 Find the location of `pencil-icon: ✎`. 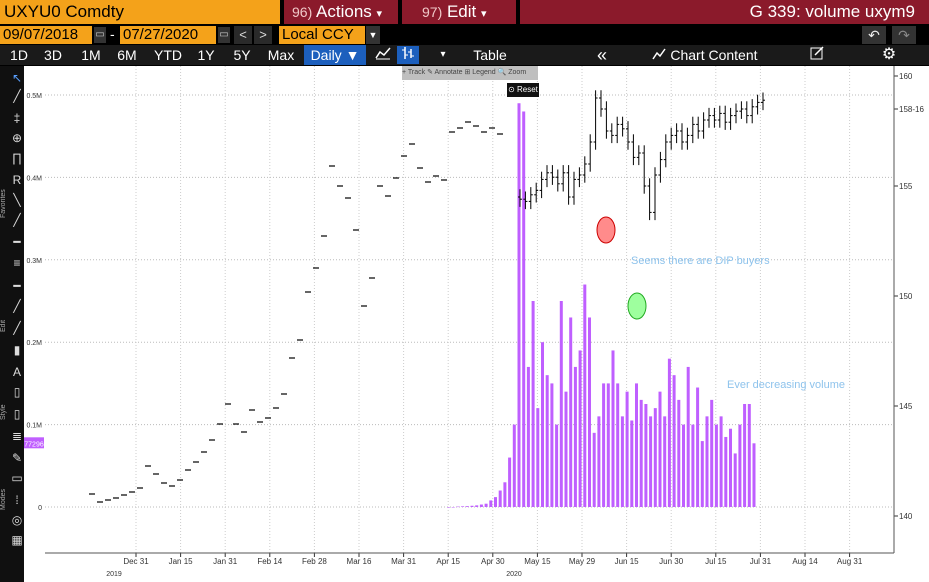

pencil-icon: ✎ is located at coordinates (17, 458).